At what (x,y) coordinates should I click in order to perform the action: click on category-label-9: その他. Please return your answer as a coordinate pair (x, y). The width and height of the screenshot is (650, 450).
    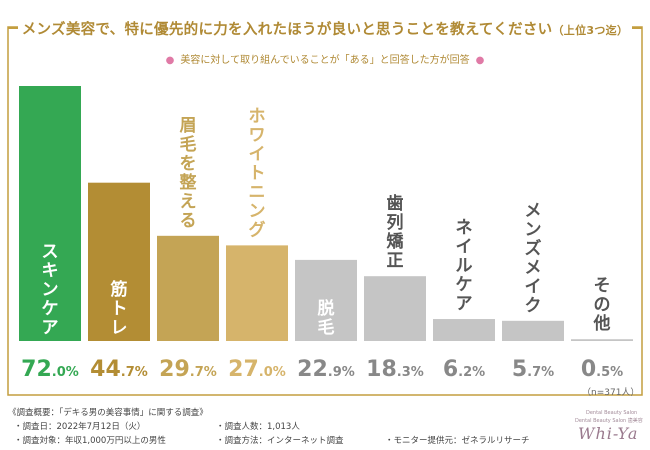
    Looking at the image, I should click on (602, 305).